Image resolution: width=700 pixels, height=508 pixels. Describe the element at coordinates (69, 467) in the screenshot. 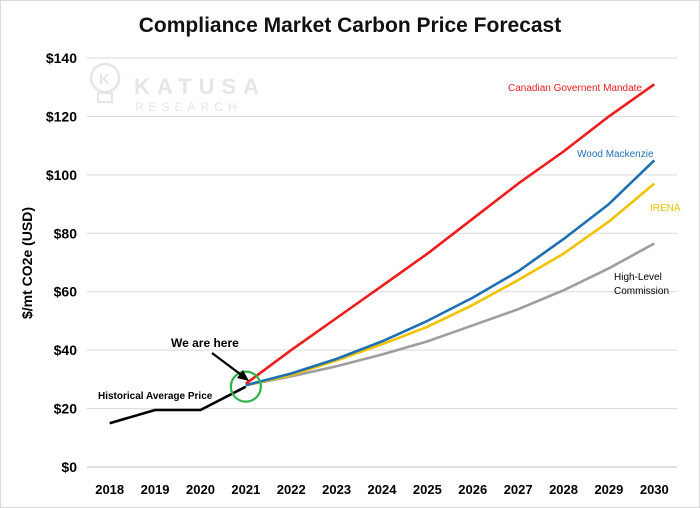

I see `y-tick-label: $0` at that location.